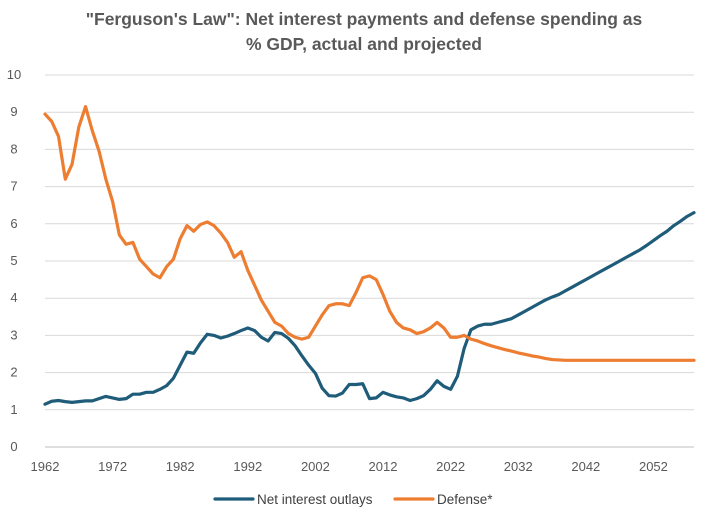  I want to click on y-tick-label: 4, so click(13, 297).